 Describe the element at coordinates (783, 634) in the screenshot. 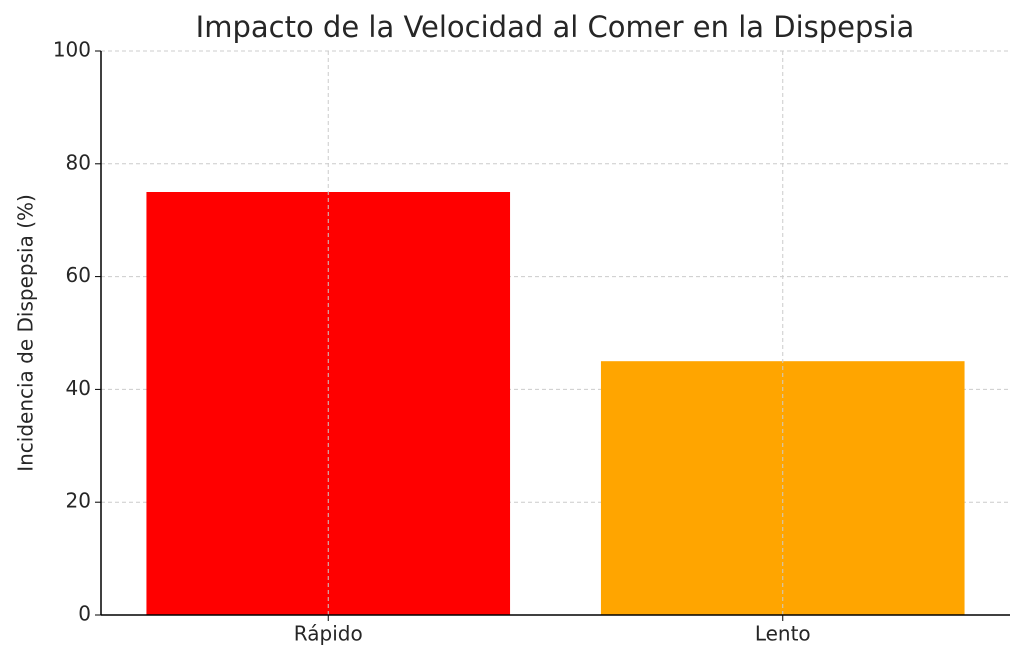

I see `x-tick-label: Lento` at that location.